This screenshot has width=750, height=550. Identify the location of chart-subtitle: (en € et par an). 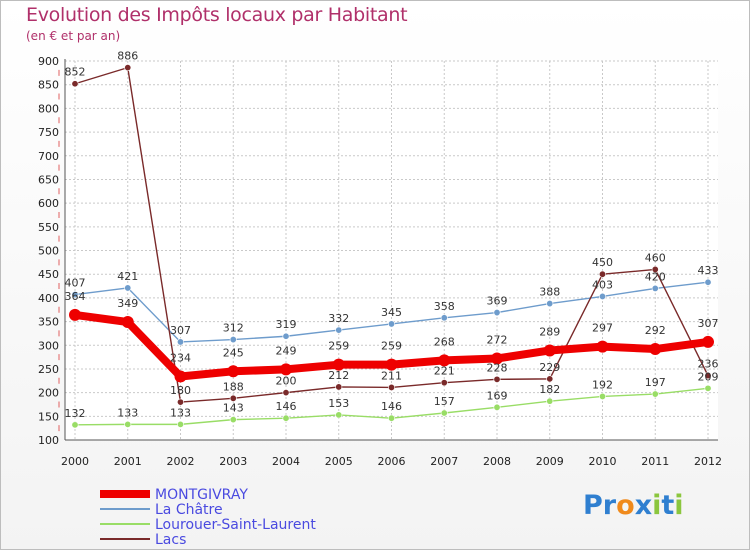
(73, 36).